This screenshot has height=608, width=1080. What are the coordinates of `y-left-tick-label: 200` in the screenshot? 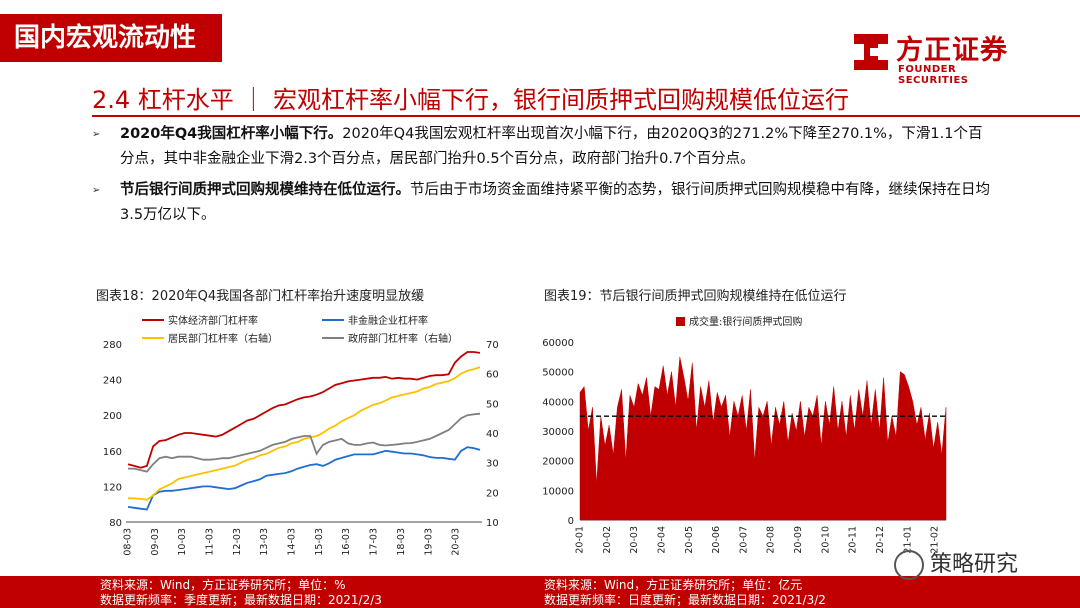 It's located at (112, 416).